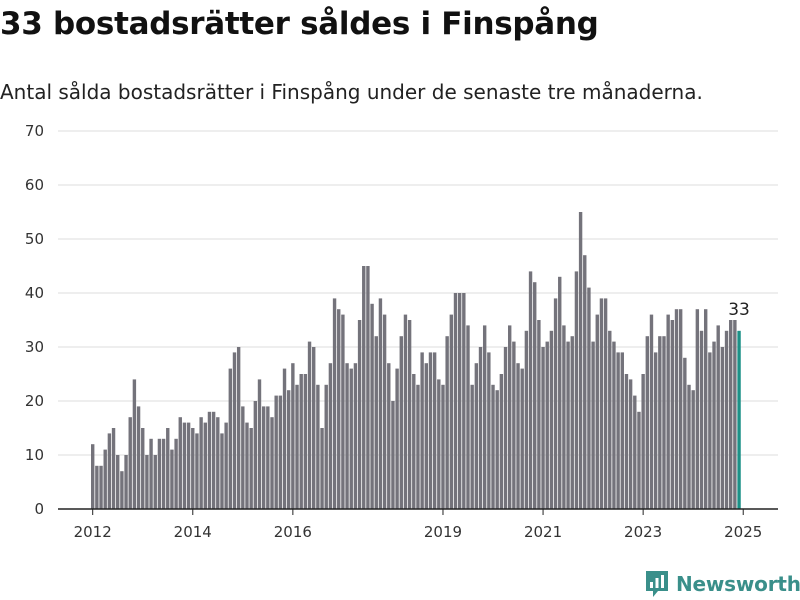  I want to click on y-tick-label: 10, so click(34, 455).